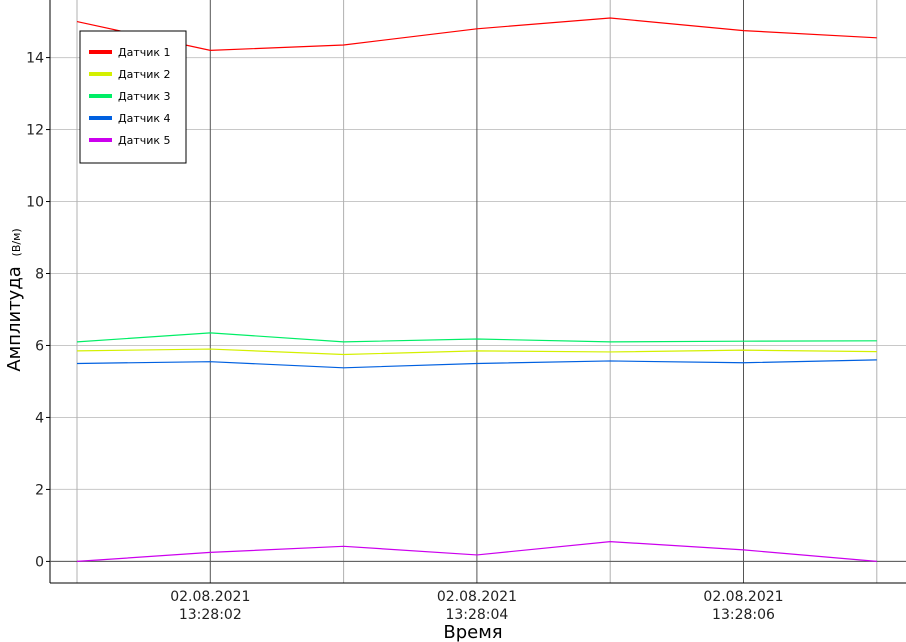  I want to click on legend-label: Датчик 2, so click(144, 74).